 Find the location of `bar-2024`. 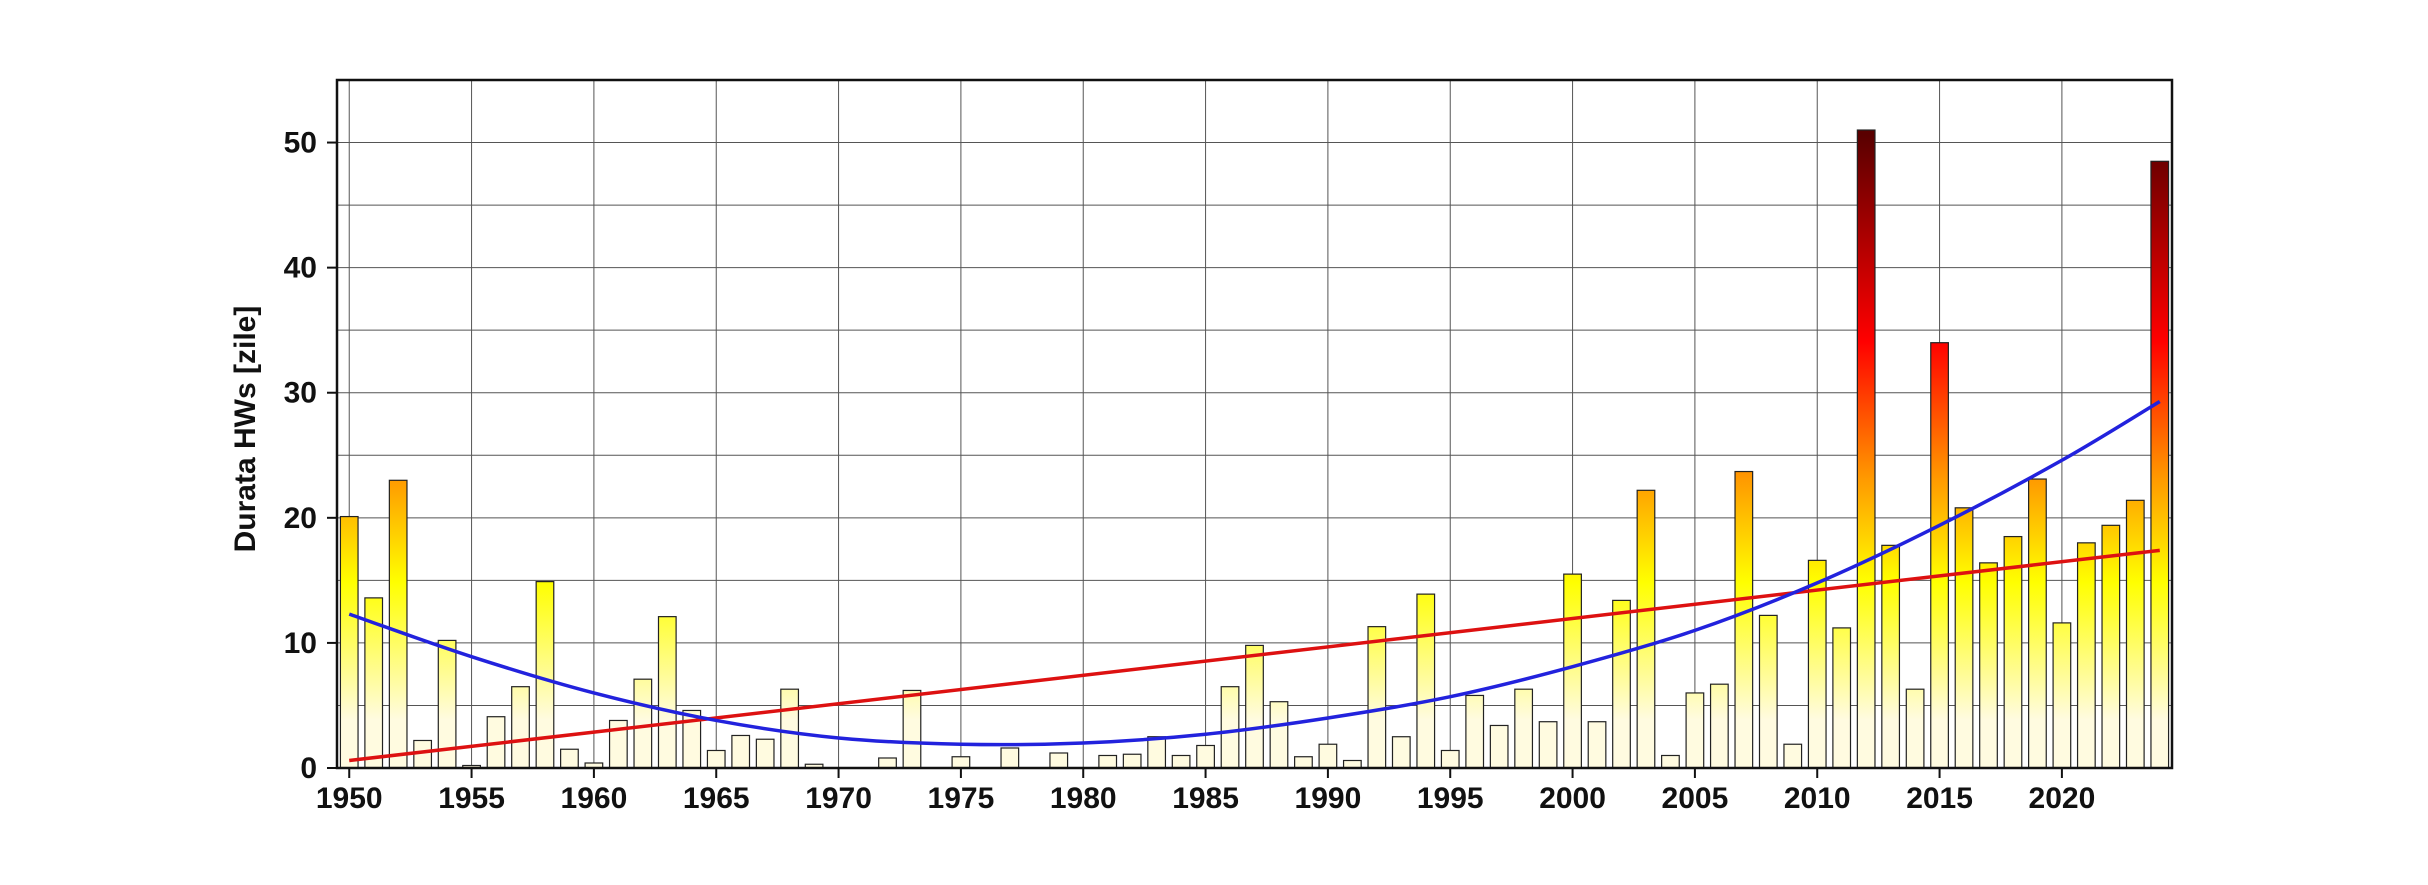

bar-2024 is located at coordinates (2160, 464).